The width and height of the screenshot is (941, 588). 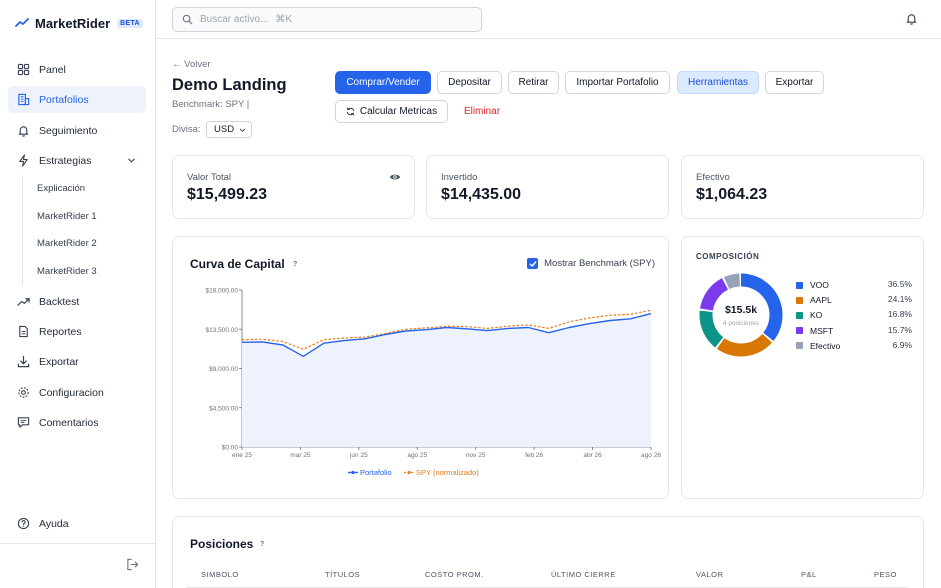 What do you see at coordinates (395, 177) in the screenshot?
I see `eye-icon` at bounding box center [395, 177].